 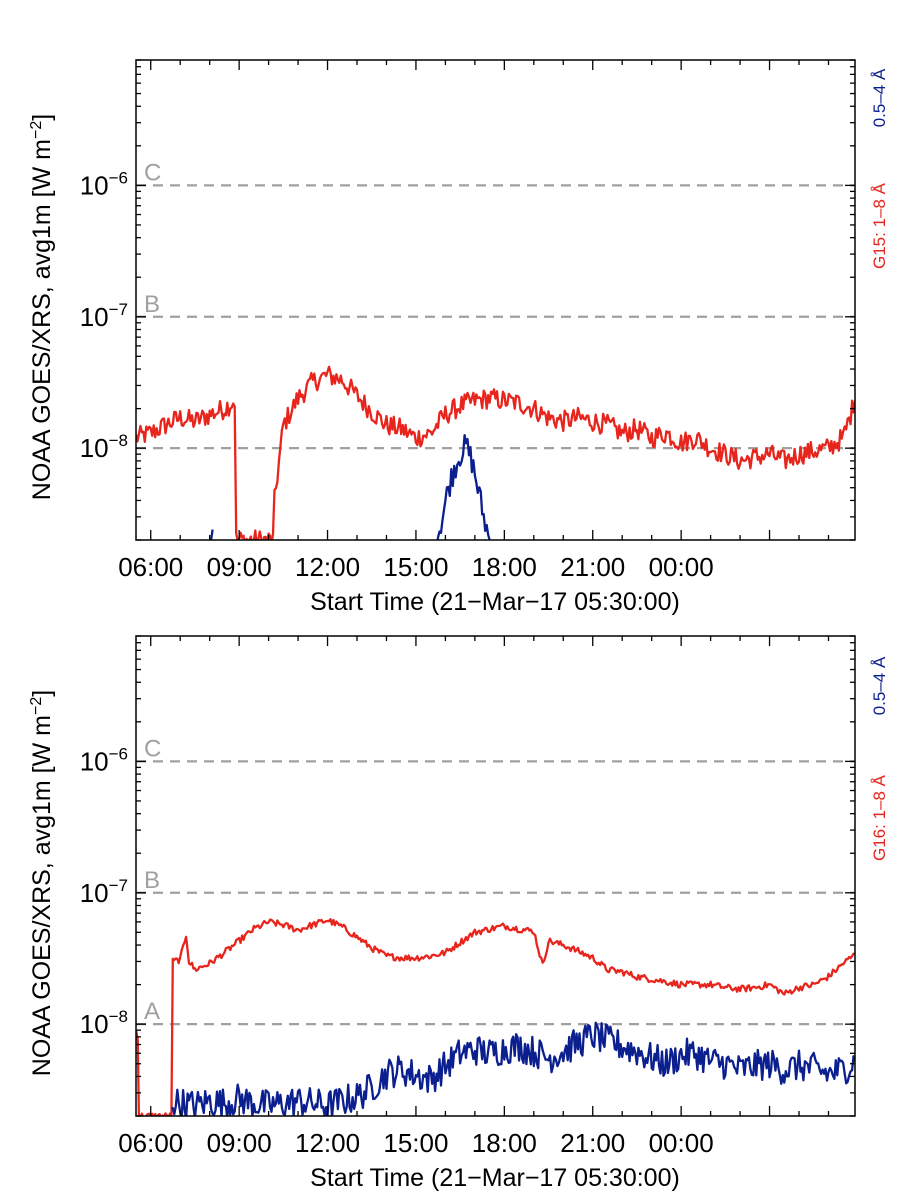 I want to click on long-channel-label: G15: 1–8 Å, so click(x=879, y=225).